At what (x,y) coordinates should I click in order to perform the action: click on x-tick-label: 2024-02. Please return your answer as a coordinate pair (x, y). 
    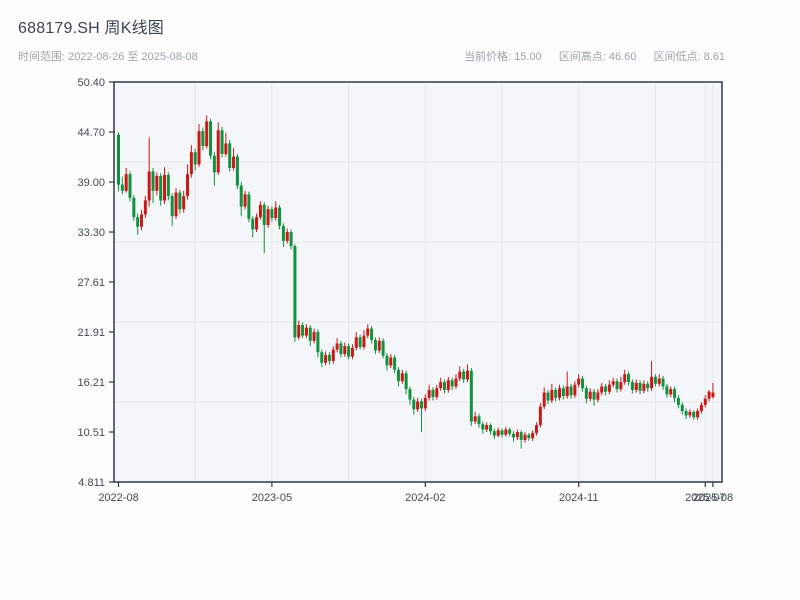
    Looking at the image, I should click on (425, 498).